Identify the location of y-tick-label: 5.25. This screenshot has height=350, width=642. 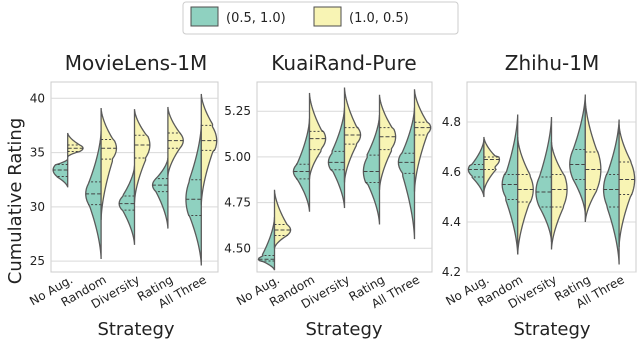
(237, 111).